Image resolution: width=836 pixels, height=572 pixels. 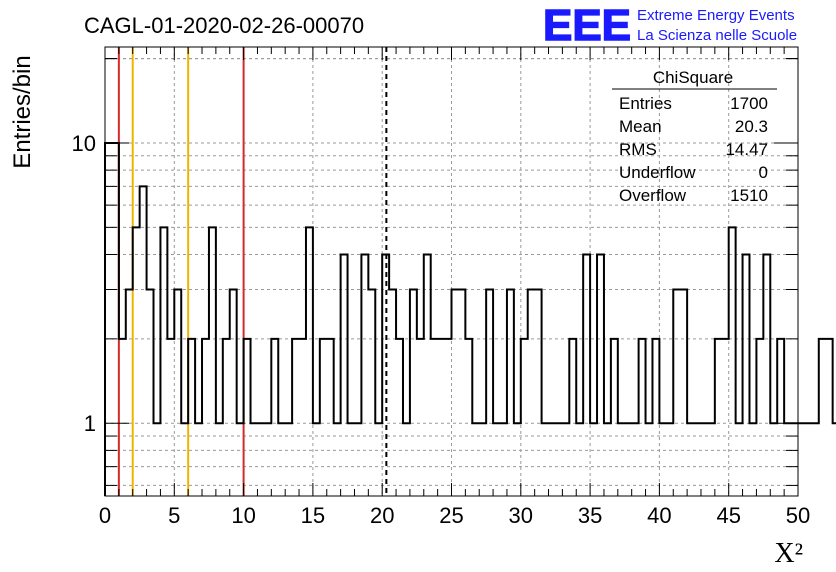 What do you see at coordinates (590, 515) in the screenshot?
I see `x-tick-label: 35` at bounding box center [590, 515].